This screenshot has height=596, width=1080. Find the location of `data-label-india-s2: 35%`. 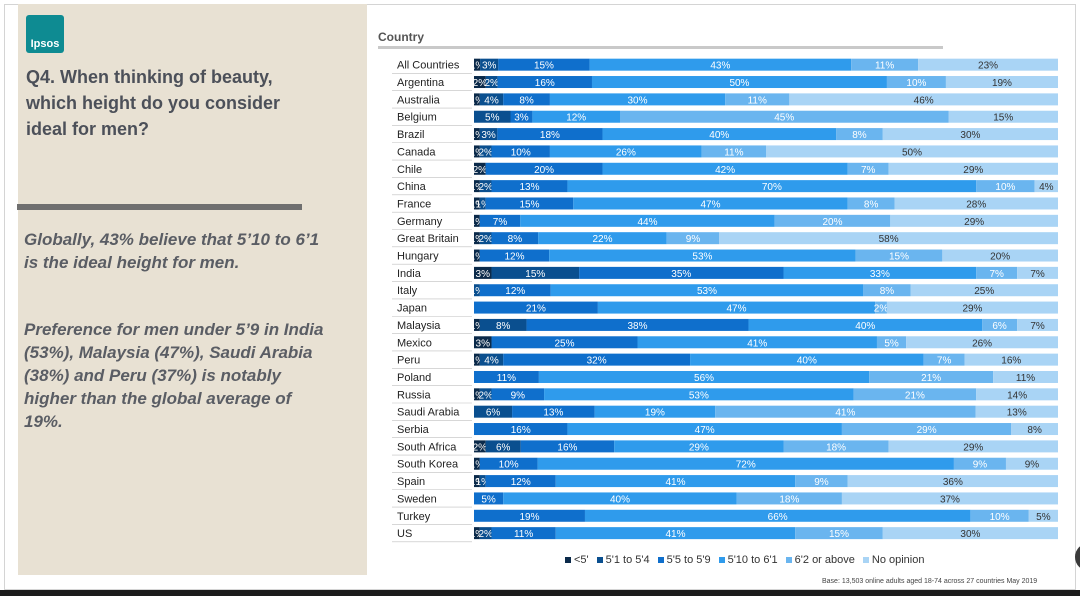

data-label-india-s2: 35% is located at coordinates (681, 274).